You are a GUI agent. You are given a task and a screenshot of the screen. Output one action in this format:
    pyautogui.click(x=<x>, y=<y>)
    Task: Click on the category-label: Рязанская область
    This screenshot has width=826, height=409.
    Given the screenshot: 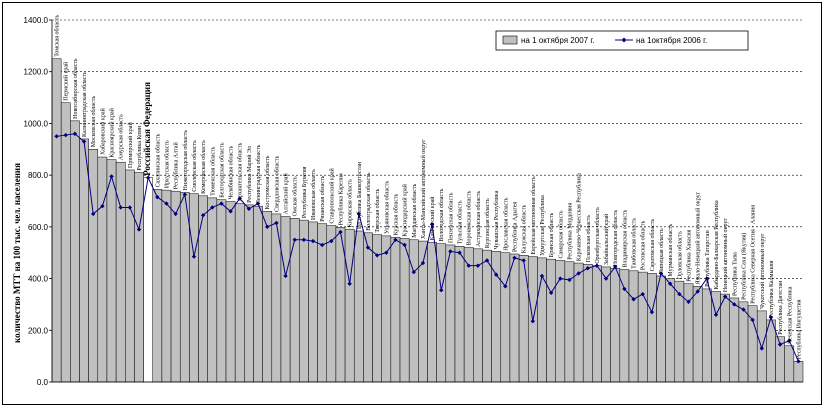 What is the action you would take?
    pyautogui.click(x=322, y=198)
    